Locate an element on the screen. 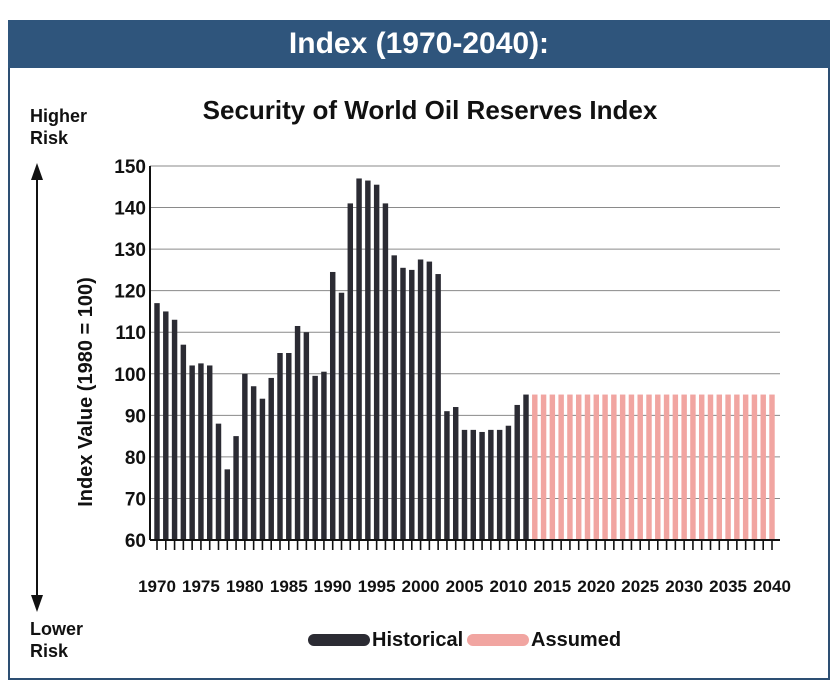  legend-label-historical: Historical is located at coordinates (417, 640).